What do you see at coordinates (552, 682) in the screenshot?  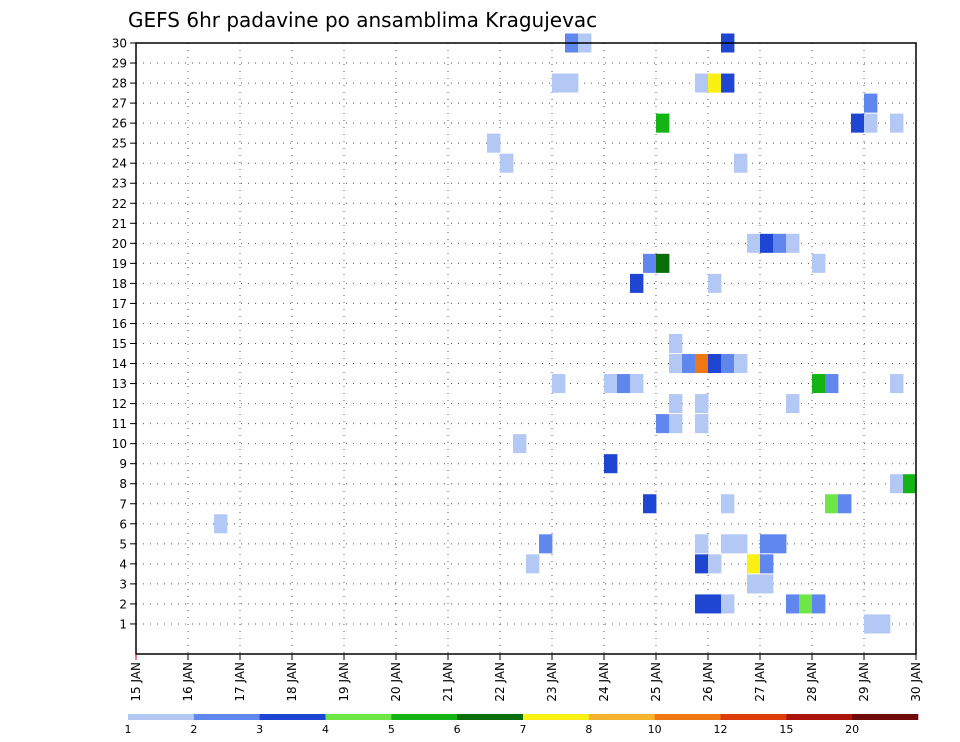 I see `x-tick-label: 23 JAN` at bounding box center [552, 682].